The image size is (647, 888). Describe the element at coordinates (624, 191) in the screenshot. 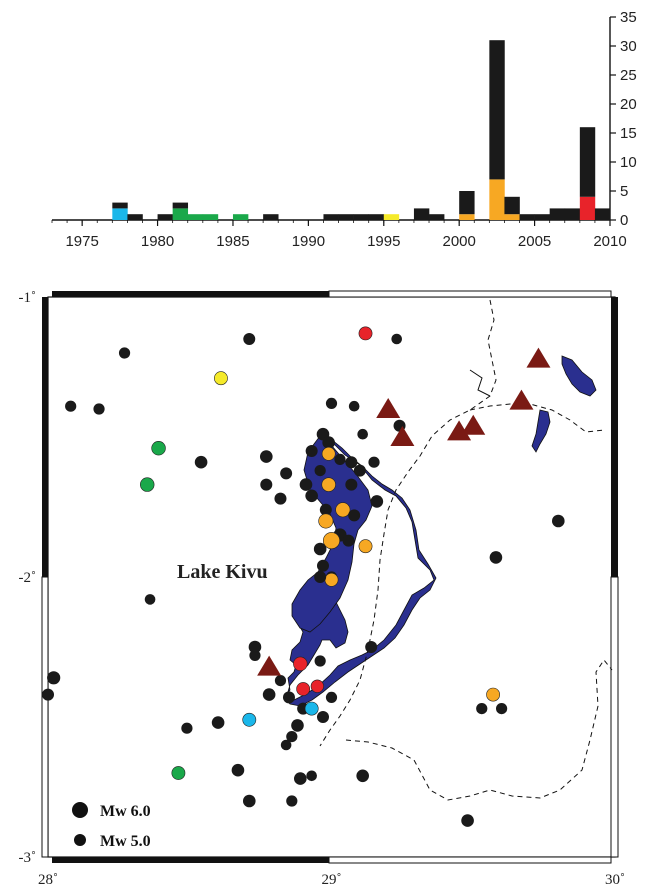

I see `y-tick-label: 5` at that location.